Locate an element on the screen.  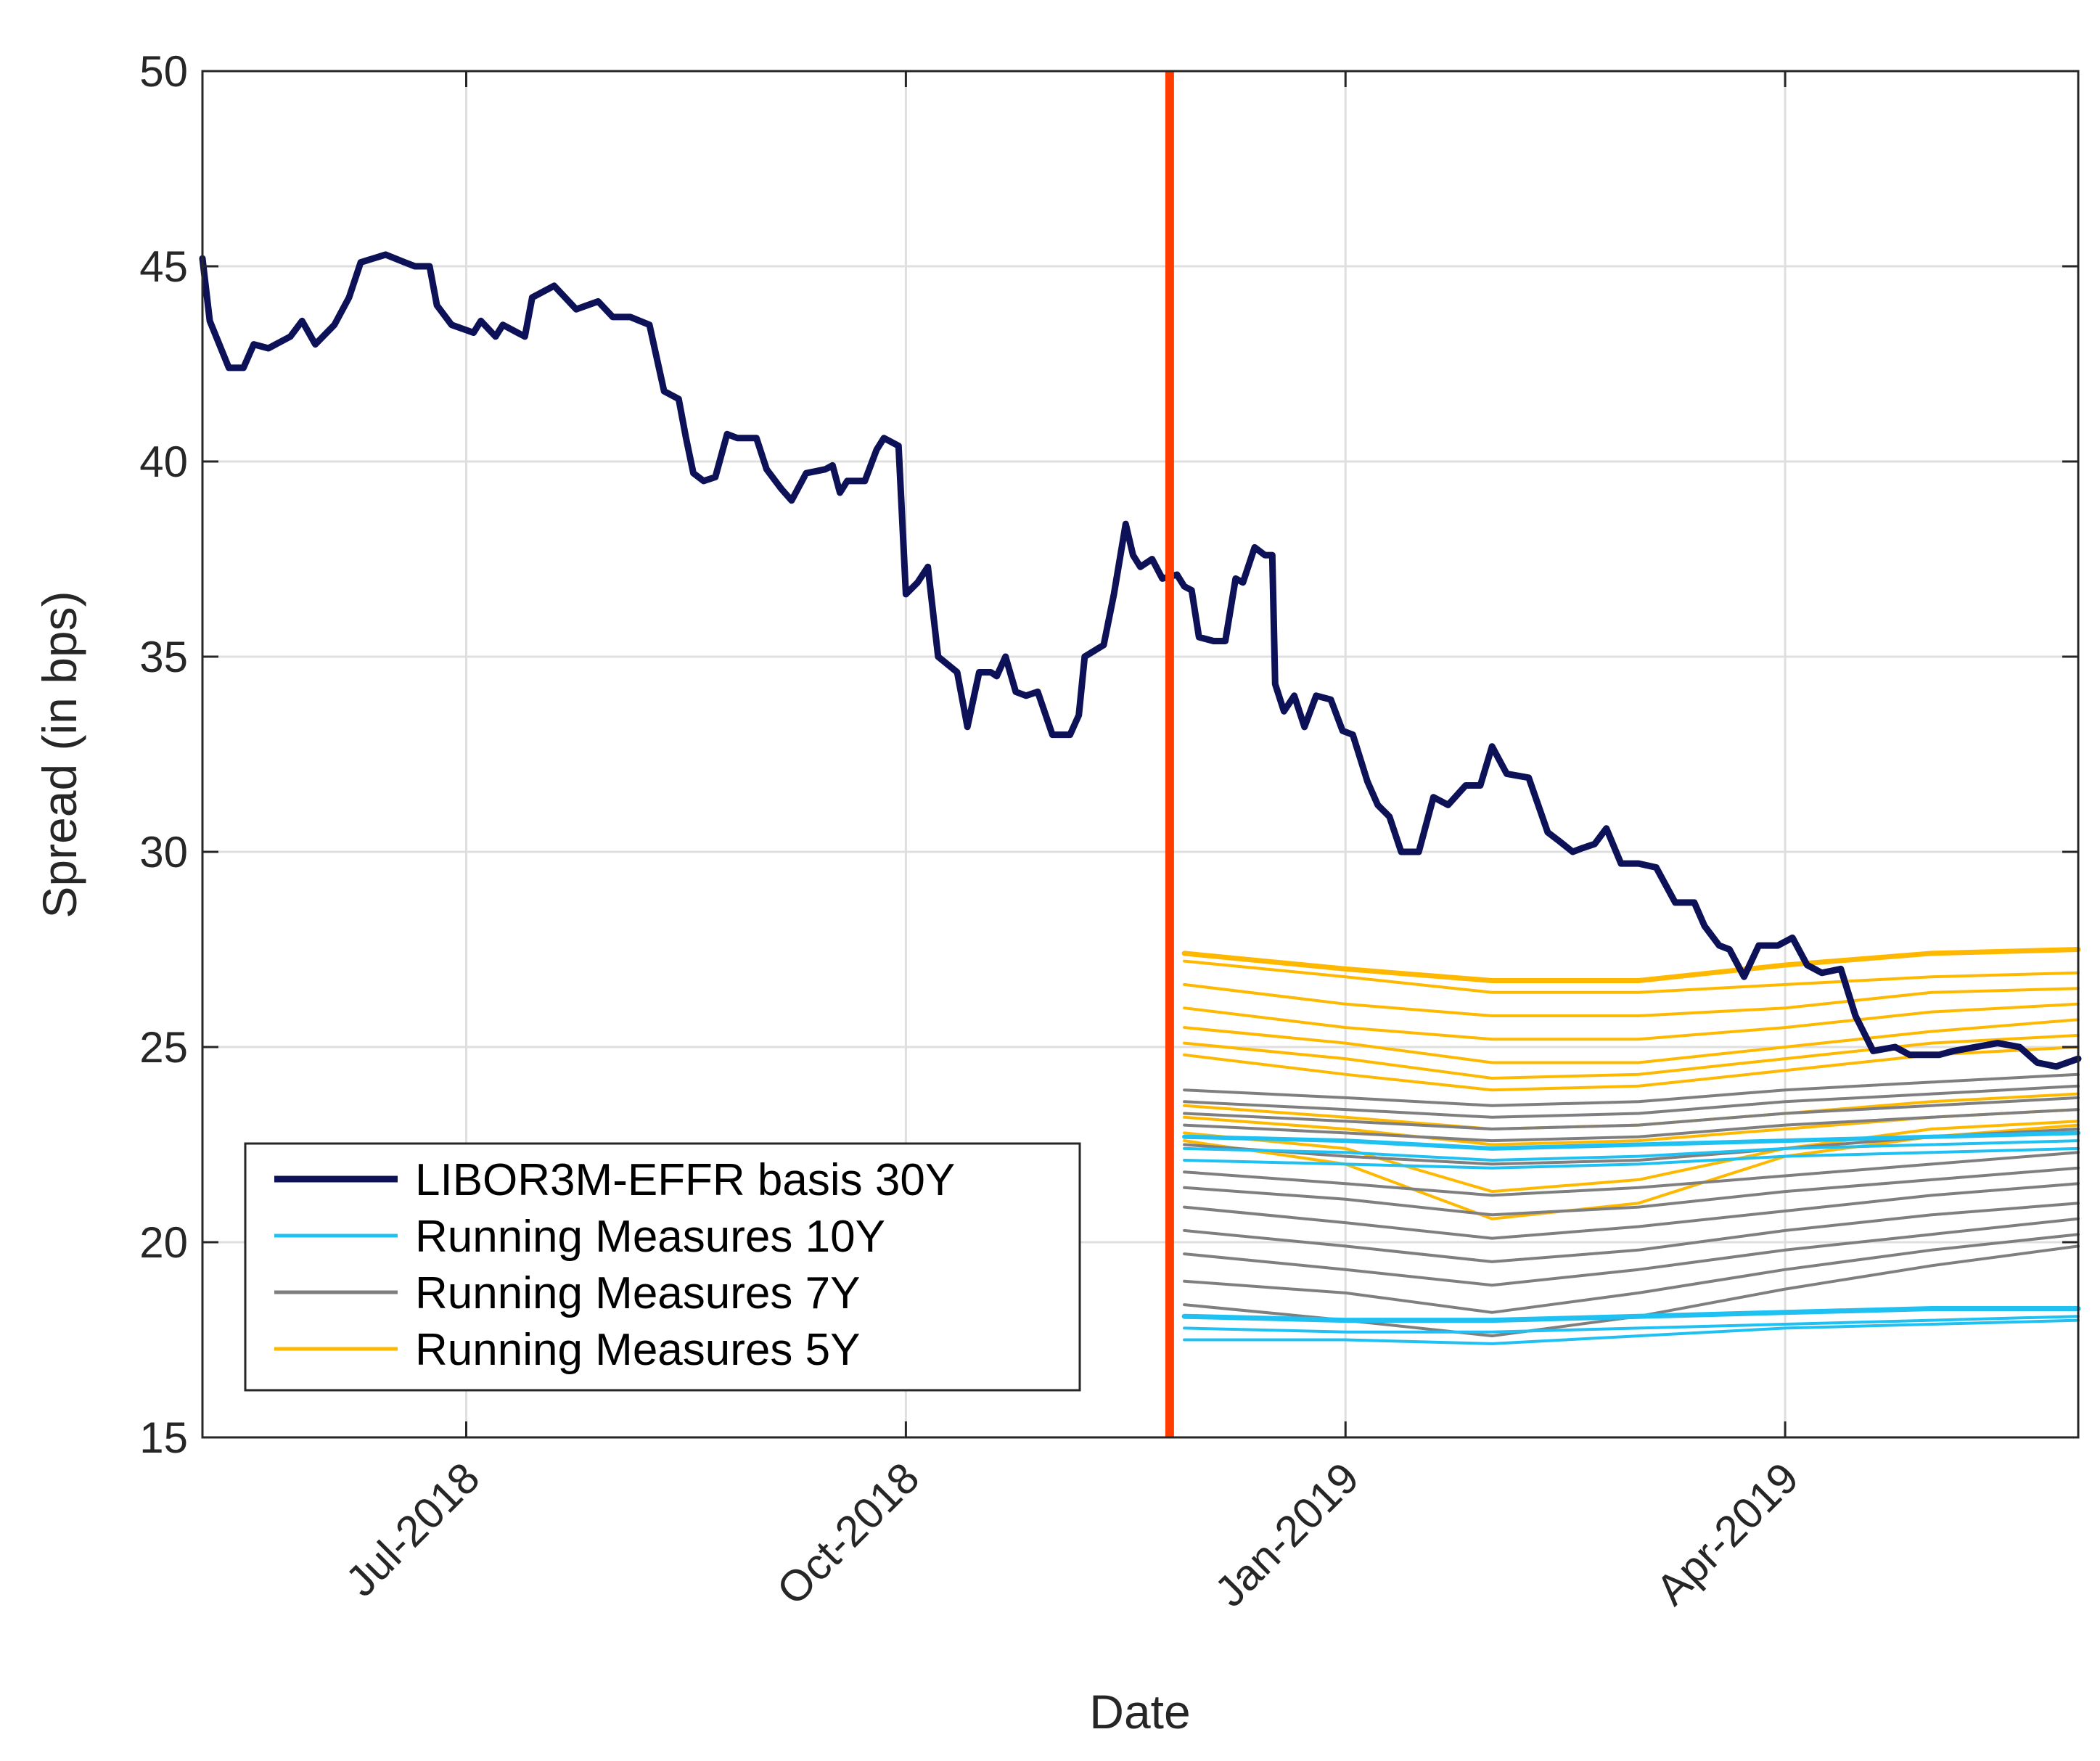
x-tick-label: Apr-2019 is located at coordinates (1727, 1533).